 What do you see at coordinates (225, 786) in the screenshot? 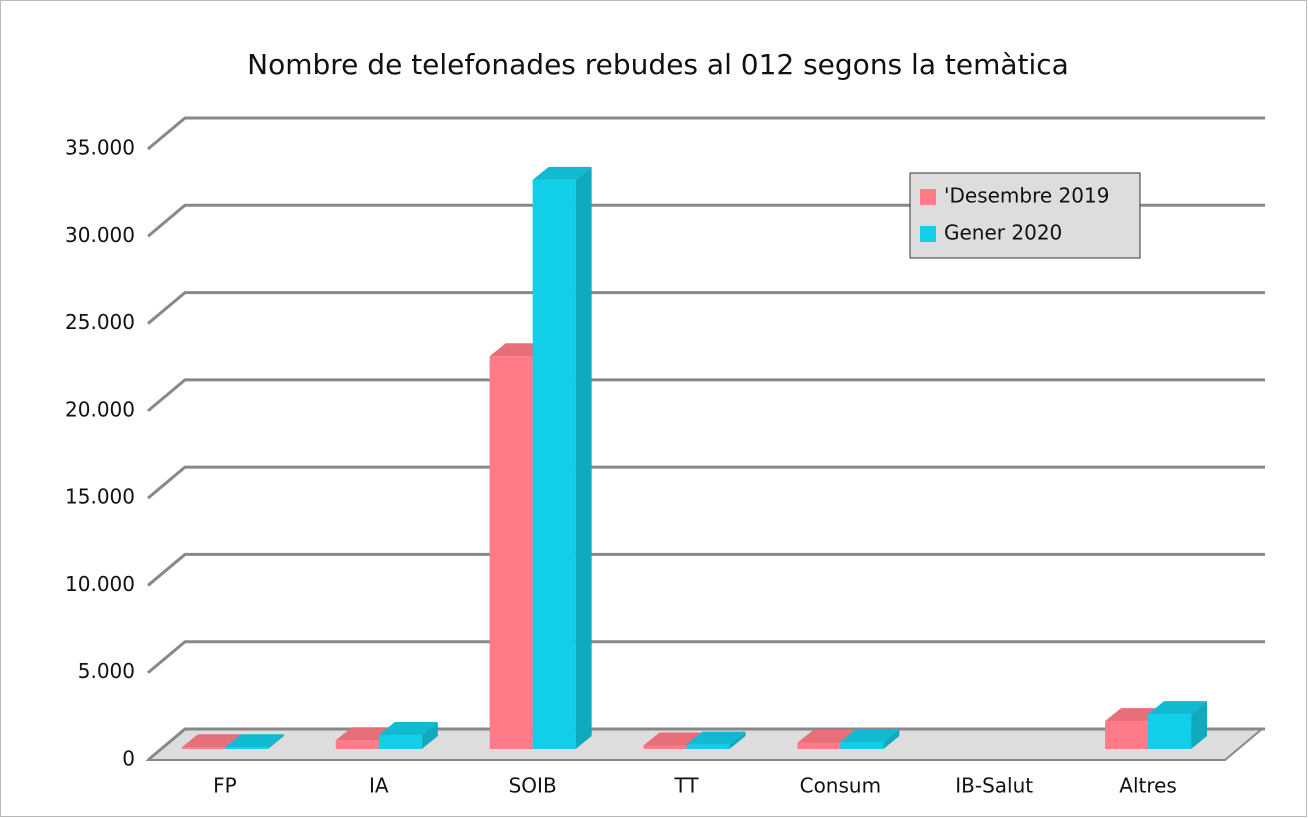
I see `x-tick-label: FP` at bounding box center [225, 786].